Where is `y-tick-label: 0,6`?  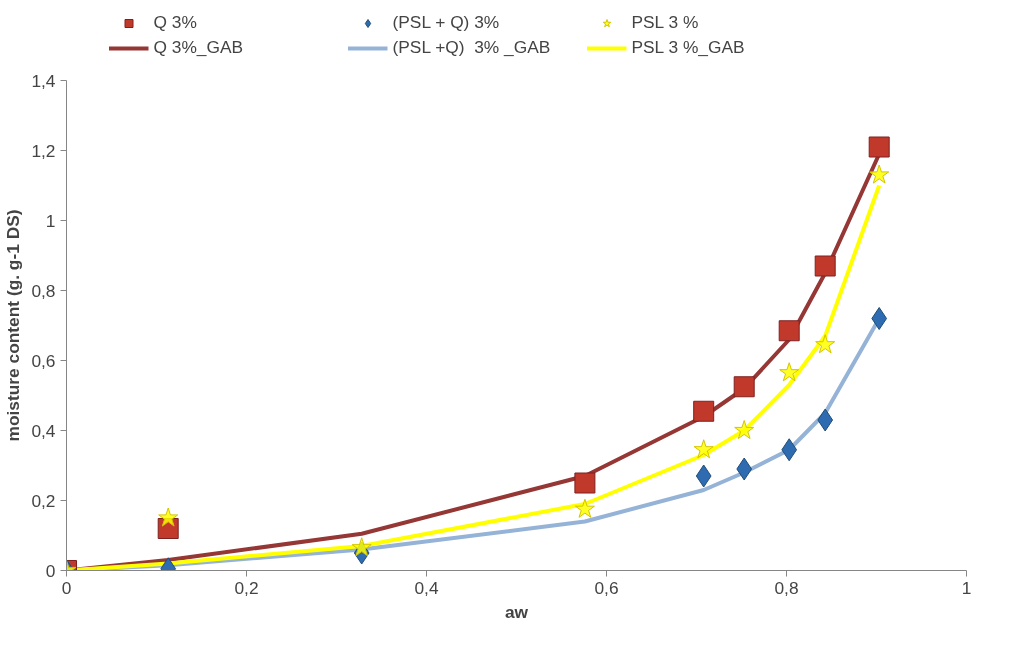
y-tick-label: 0,6 is located at coordinates (43, 360).